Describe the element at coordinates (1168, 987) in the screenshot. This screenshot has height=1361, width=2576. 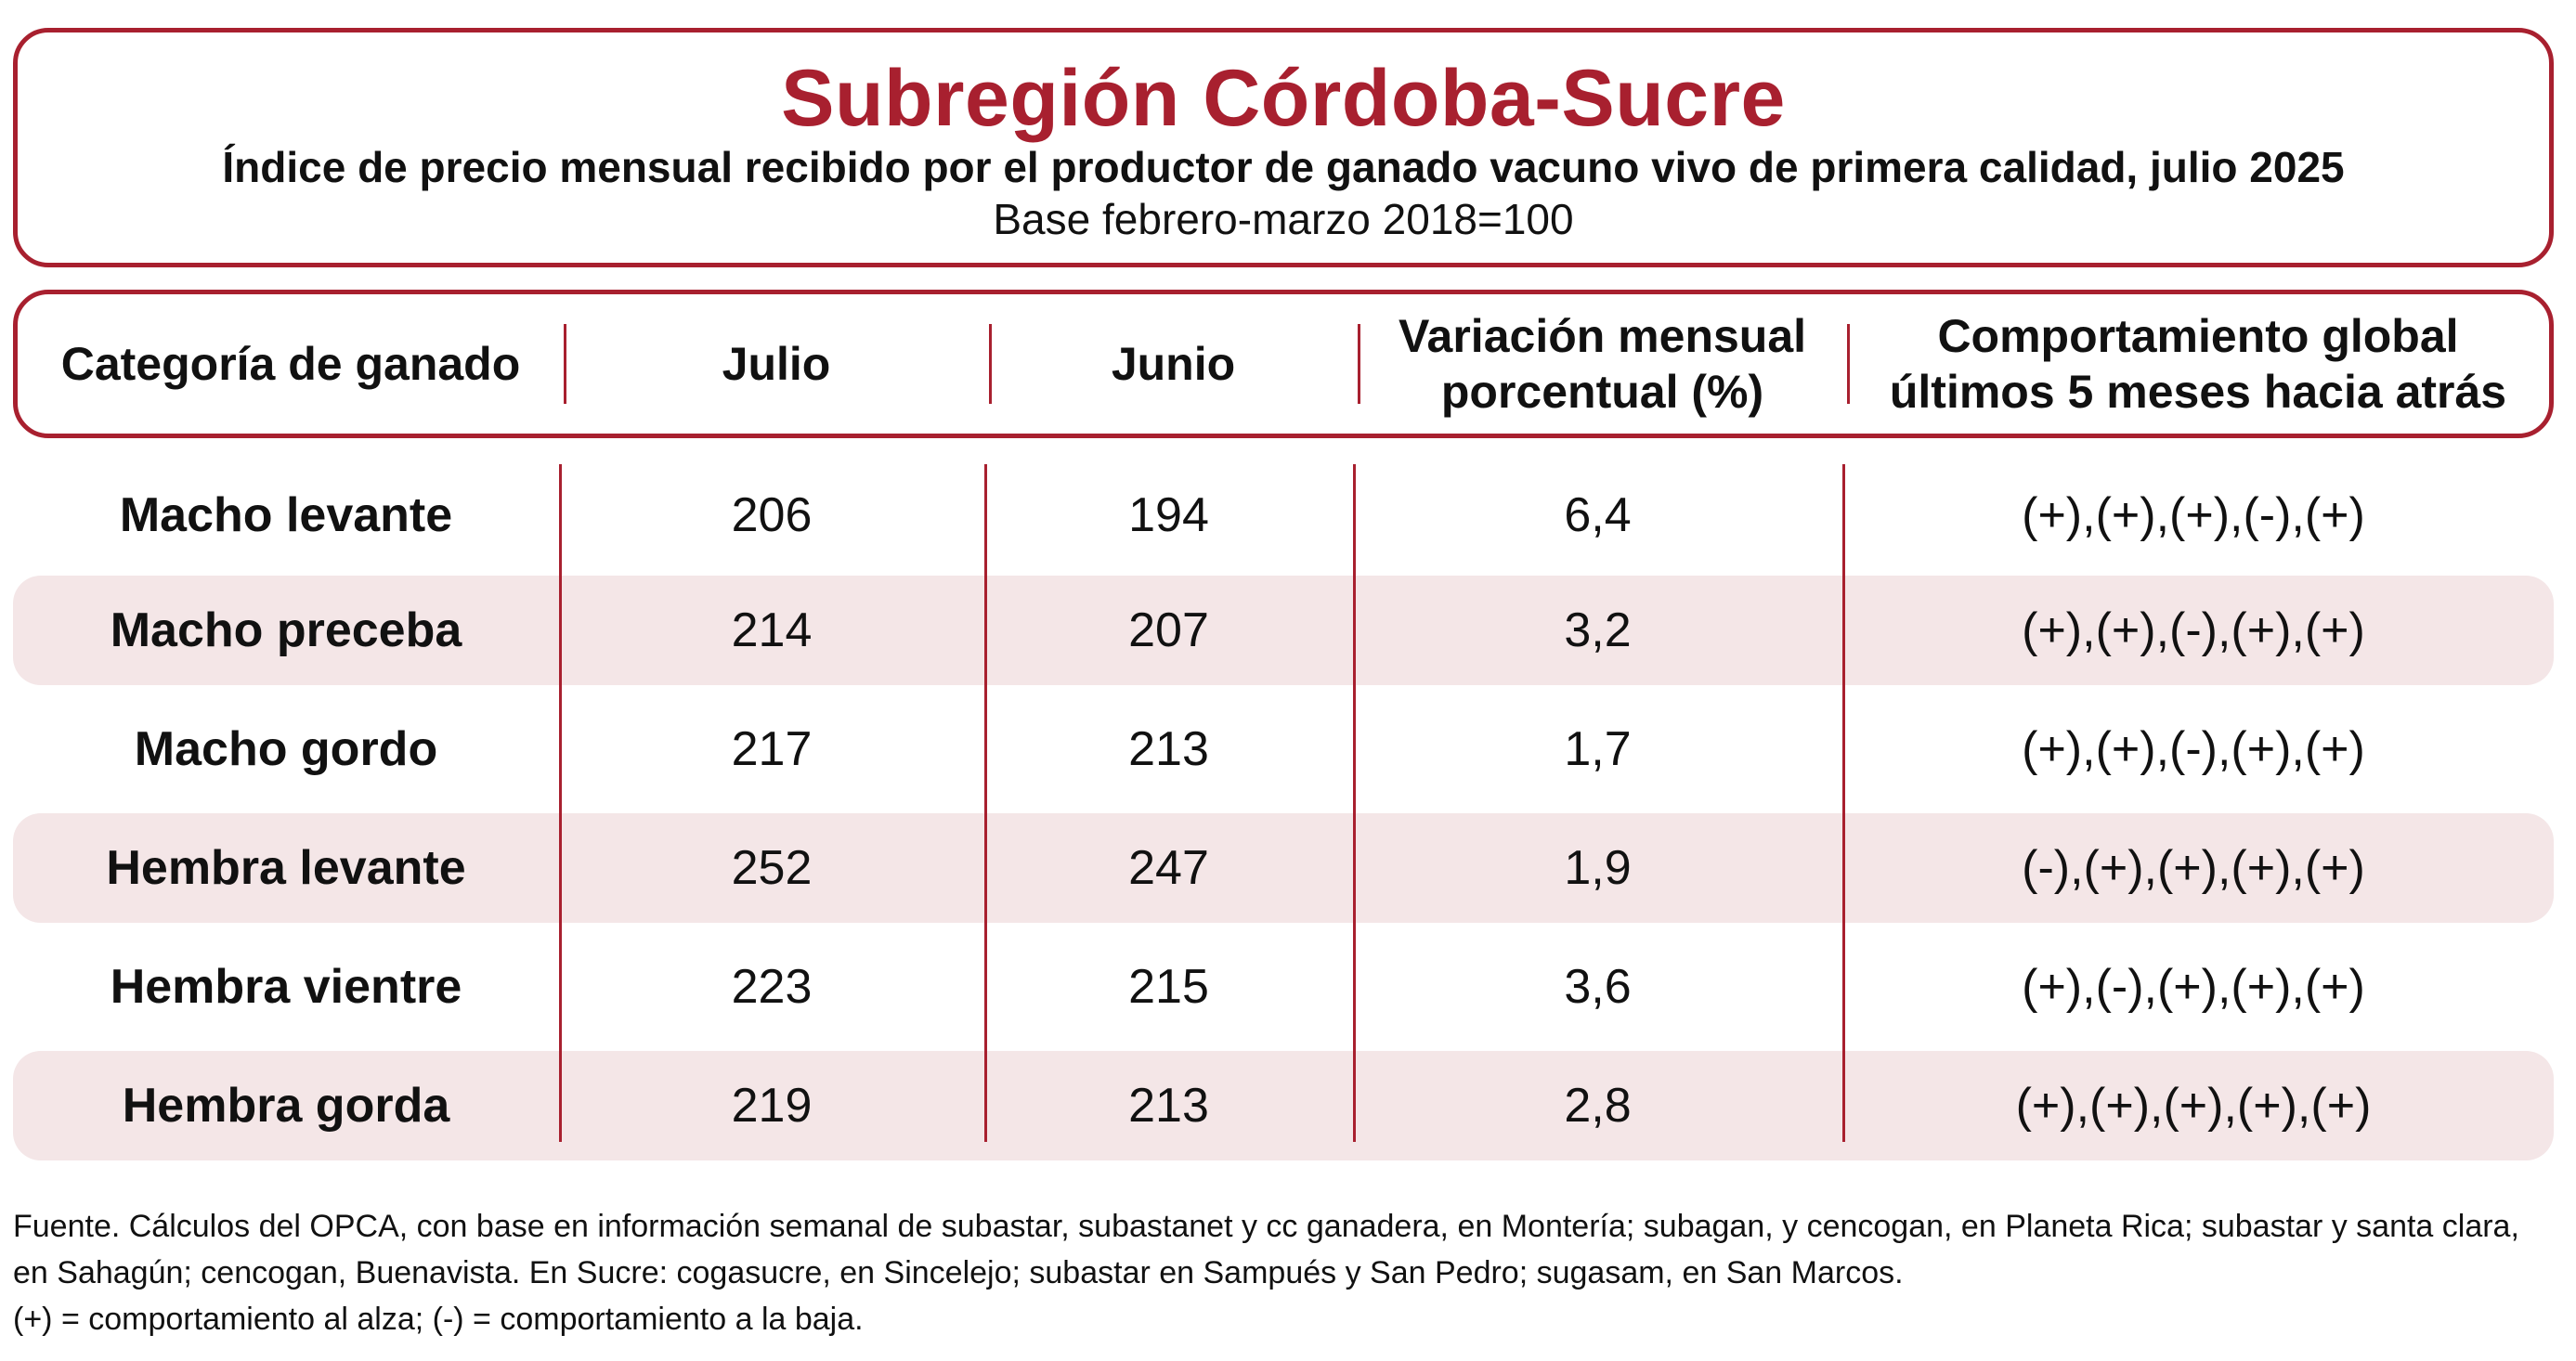
I see `cell-junio: 215` at that location.